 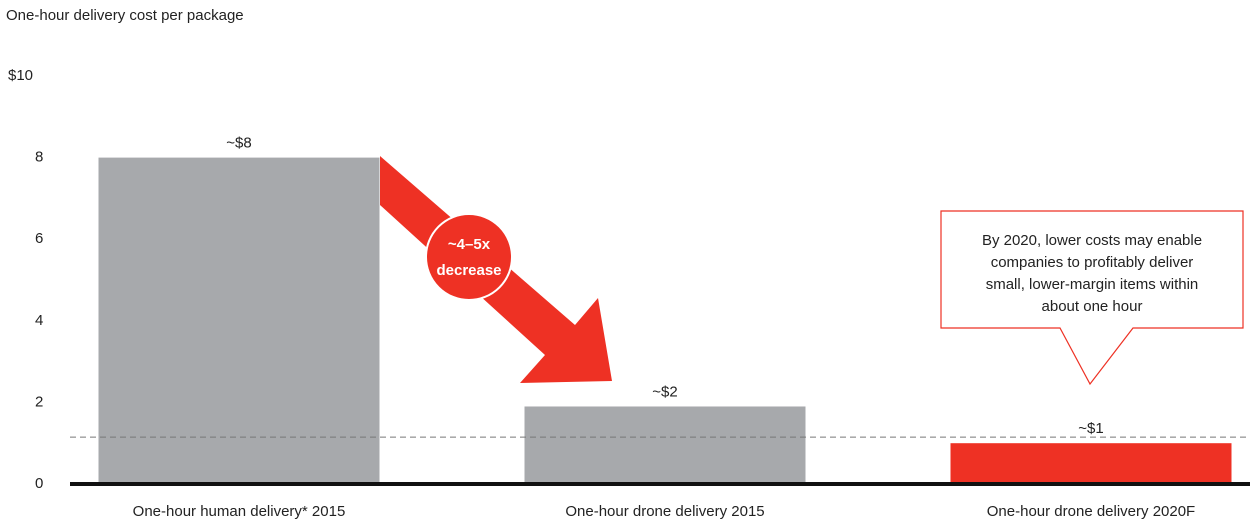 What do you see at coordinates (238, 143) in the screenshot?
I see `value-label: ~$8` at bounding box center [238, 143].